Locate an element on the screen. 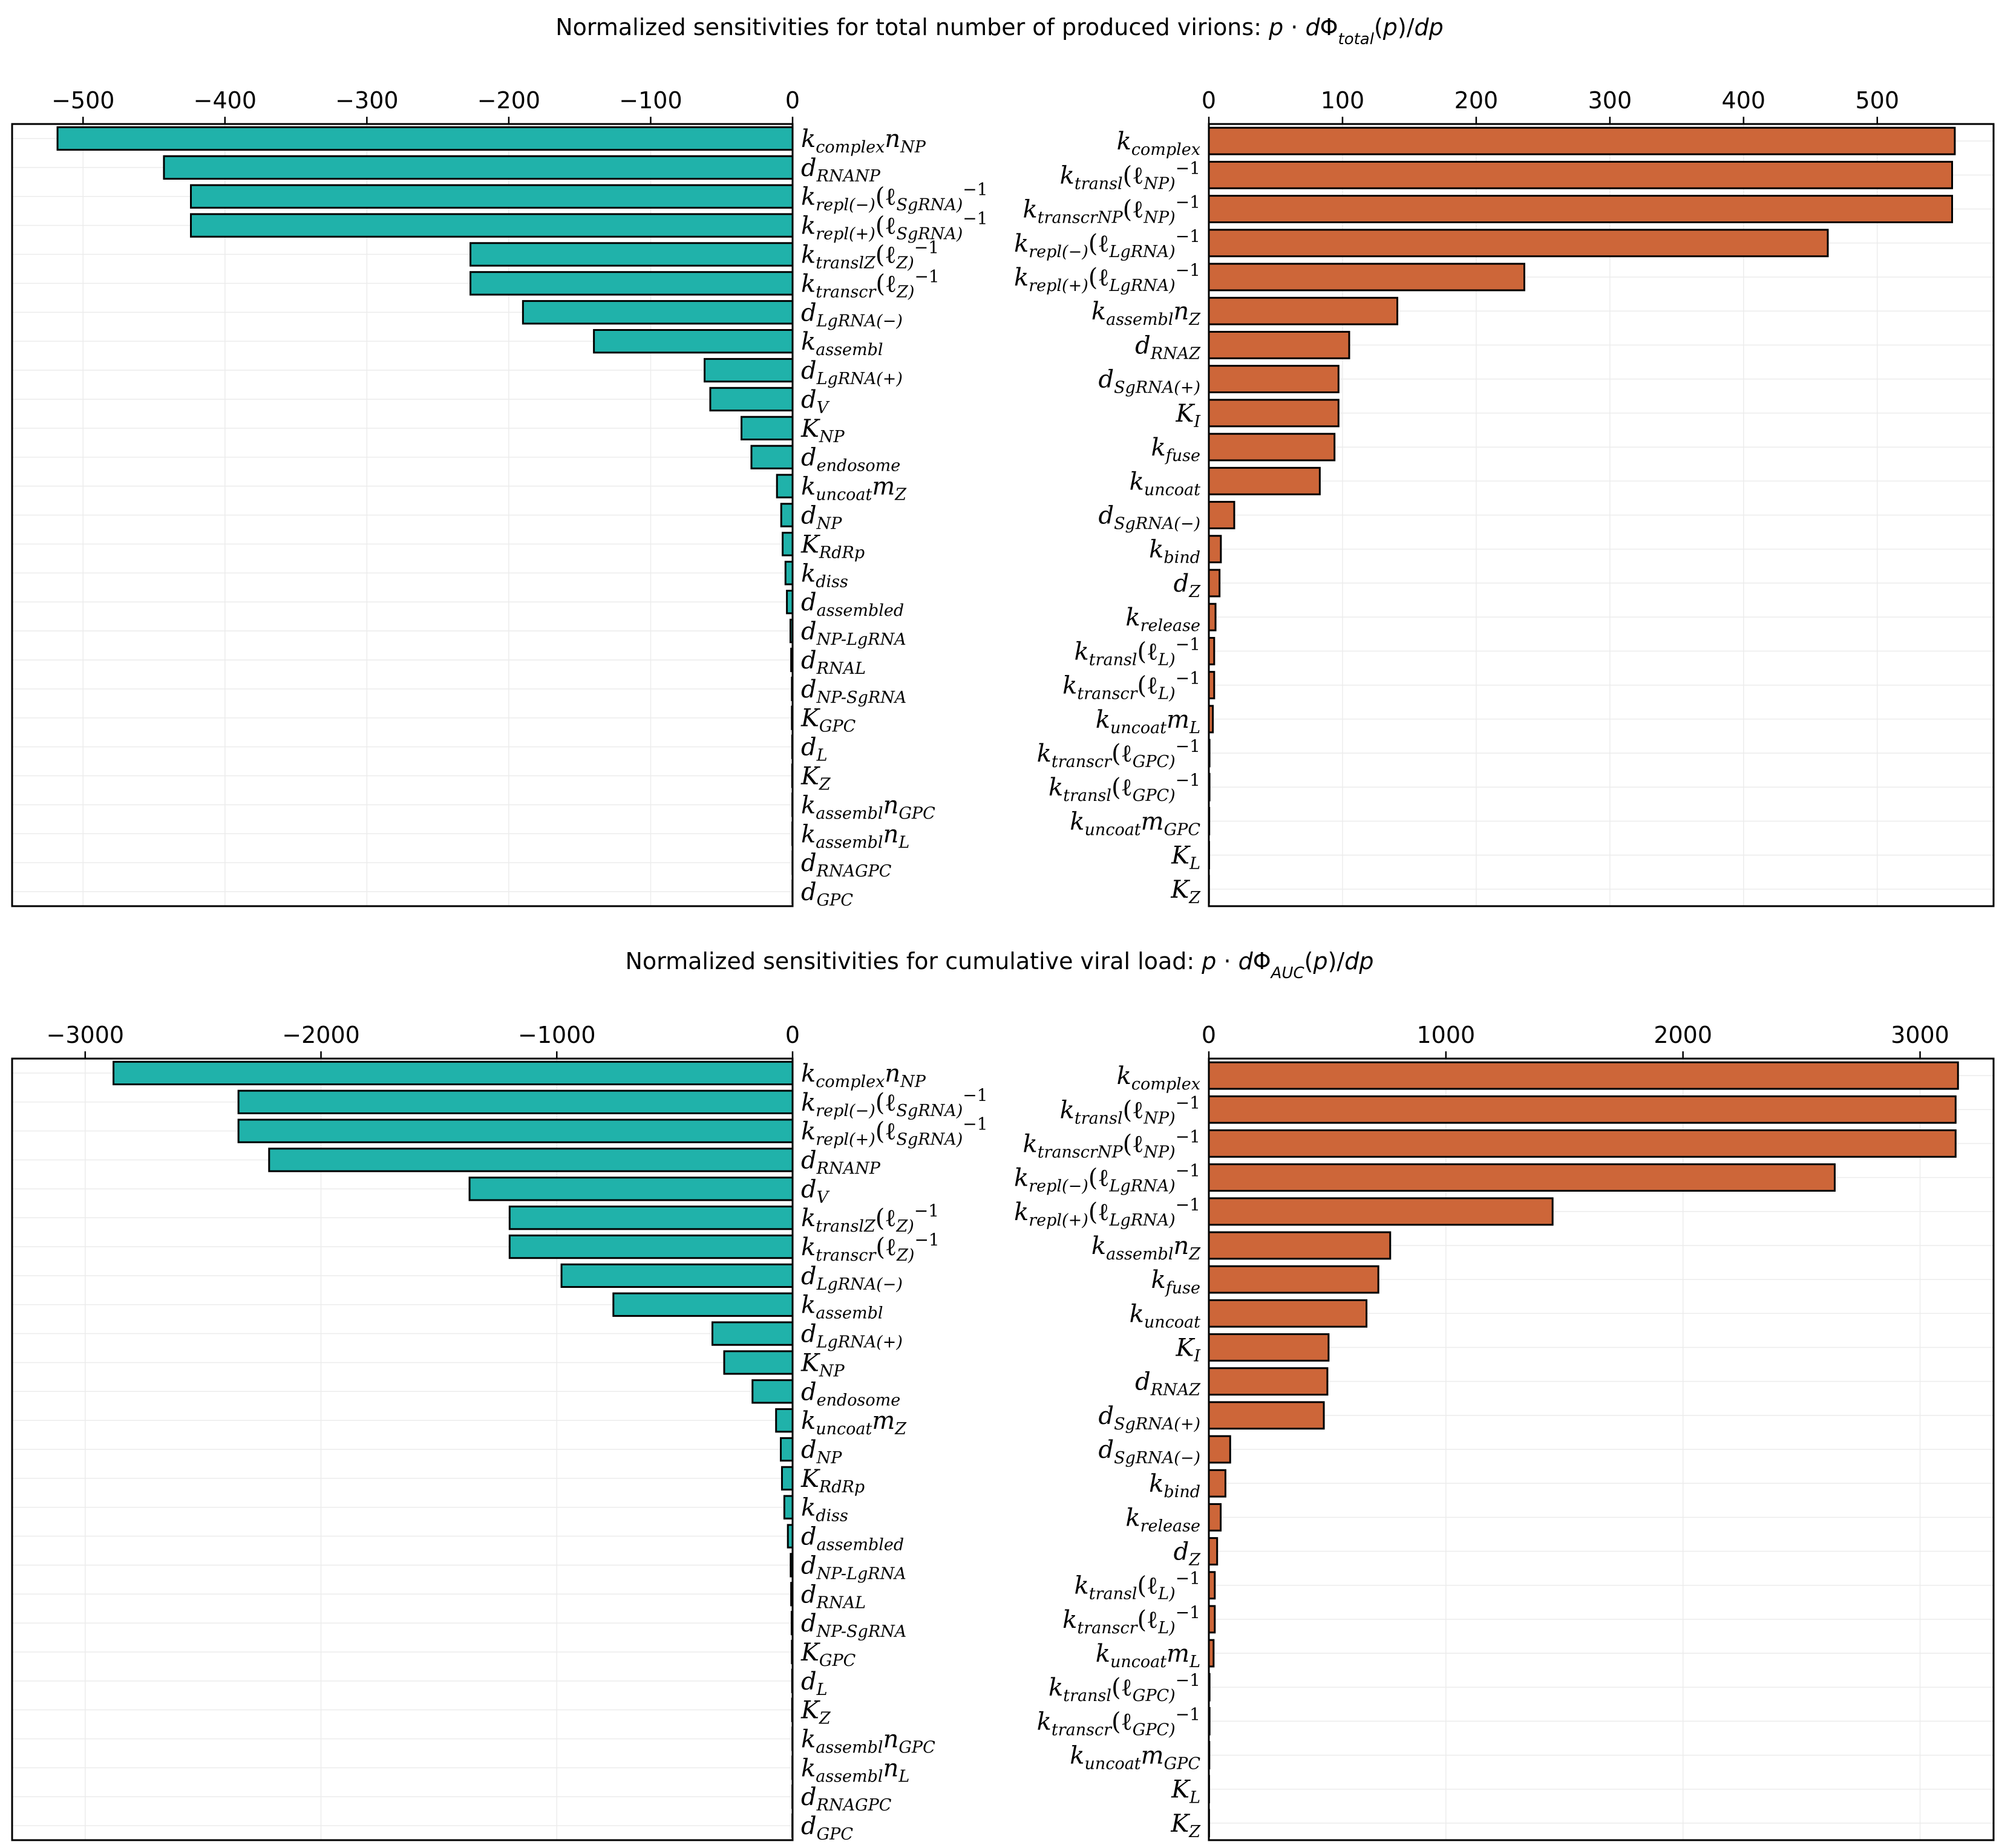 The image size is (1999, 1848). x-tick-label: 3000 is located at coordinates (1920, 1035).